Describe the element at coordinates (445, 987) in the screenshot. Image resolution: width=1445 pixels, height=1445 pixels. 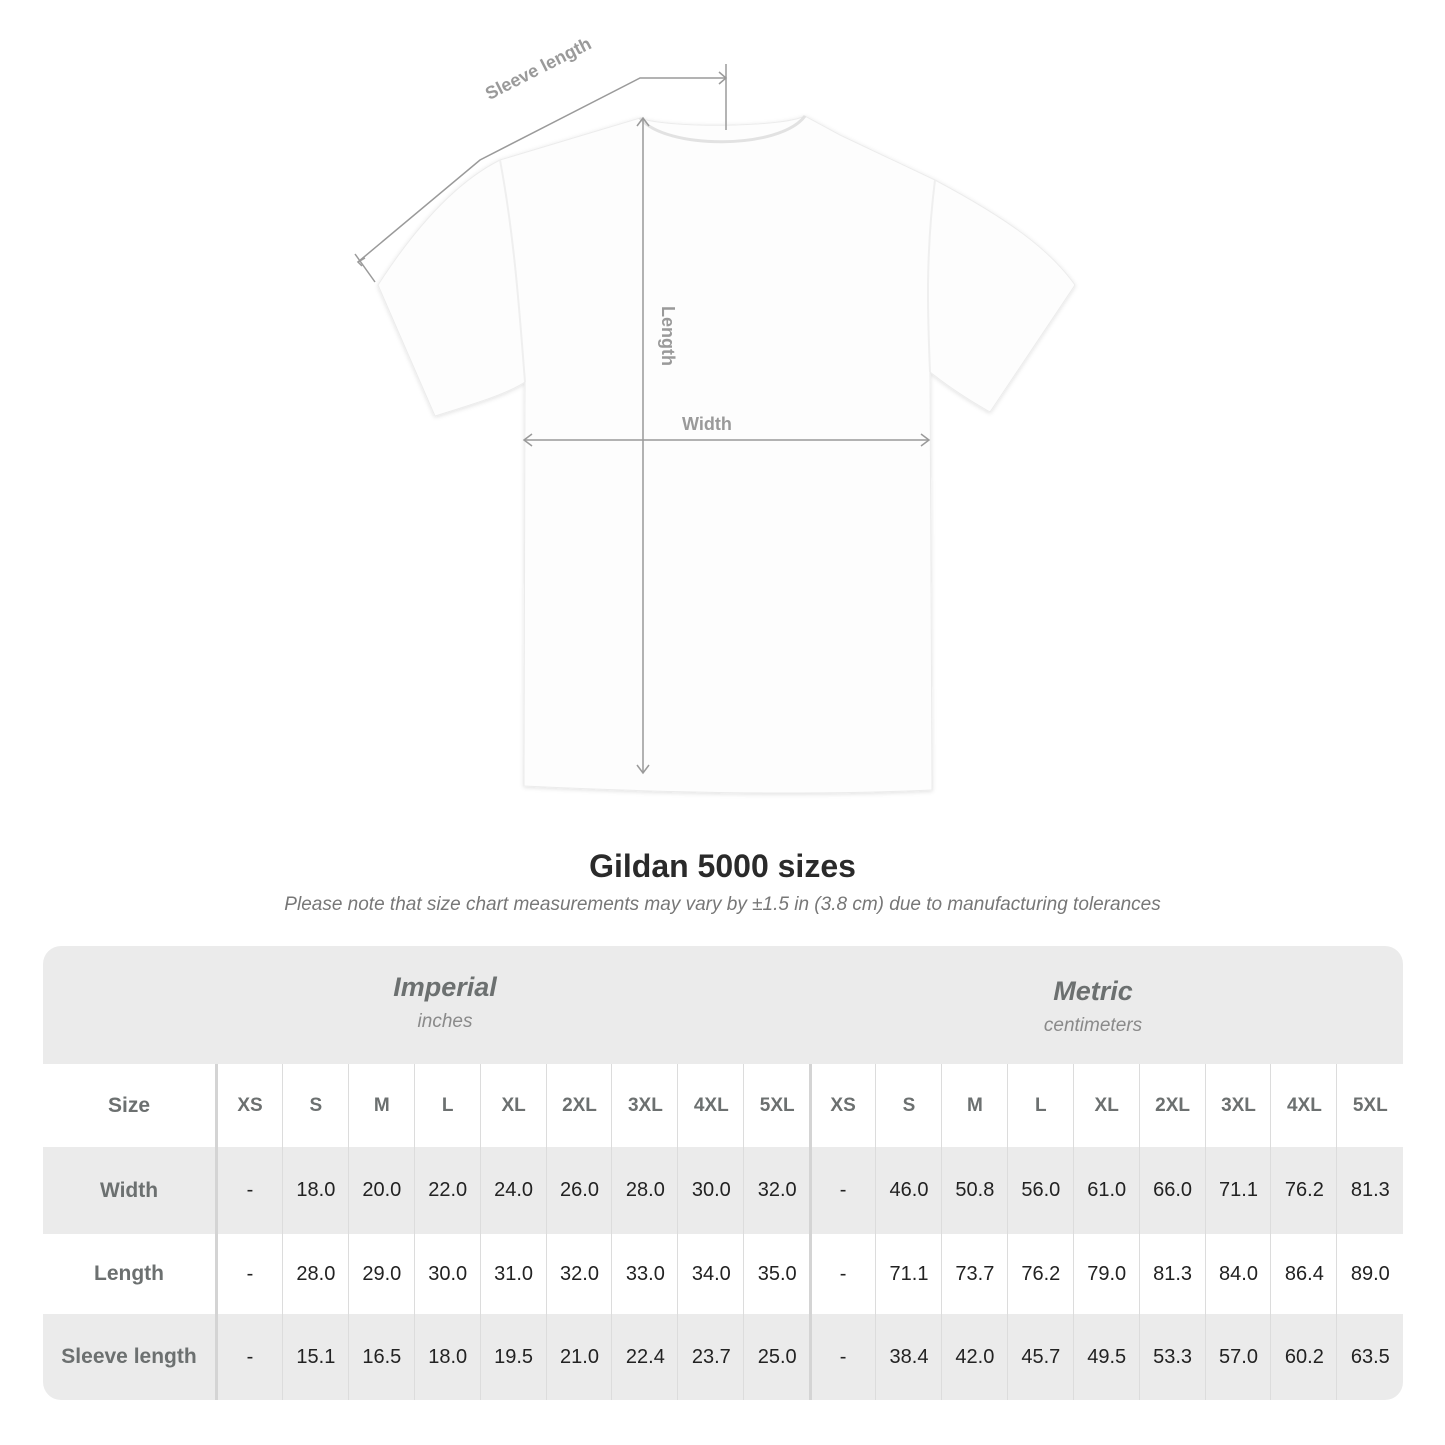
I see `imperial-title: Imperial` at that location.